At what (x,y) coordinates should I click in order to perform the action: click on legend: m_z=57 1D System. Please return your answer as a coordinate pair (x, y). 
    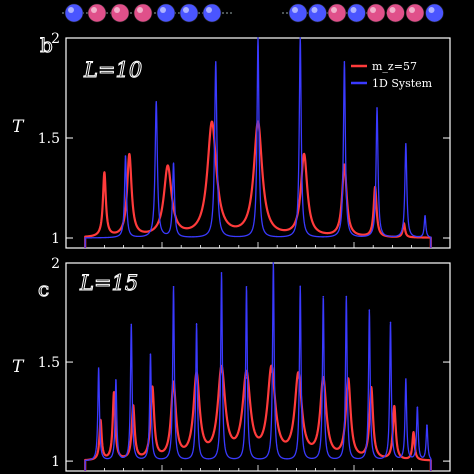
    Looking at the image, I should click on (392, 75).